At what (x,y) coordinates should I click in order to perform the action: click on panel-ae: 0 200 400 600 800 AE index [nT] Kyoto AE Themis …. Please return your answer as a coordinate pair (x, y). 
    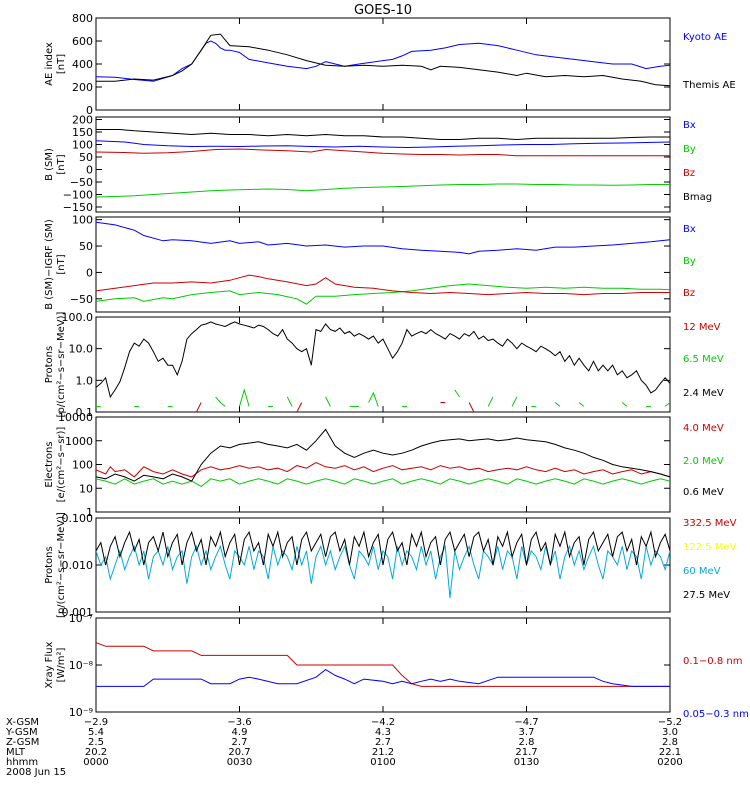
    Looking at the image, I should click on (390, 64).